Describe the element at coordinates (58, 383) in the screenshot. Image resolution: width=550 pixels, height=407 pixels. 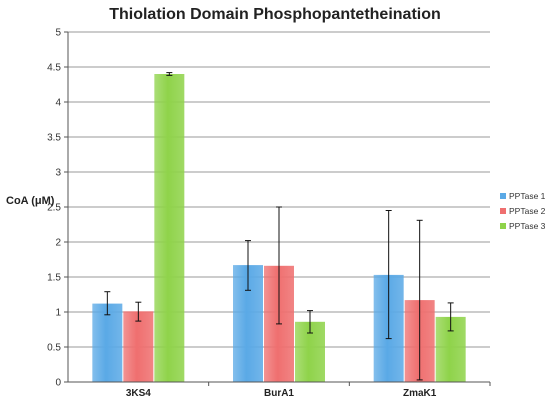
I see `y-tick-label: 0` at that location.